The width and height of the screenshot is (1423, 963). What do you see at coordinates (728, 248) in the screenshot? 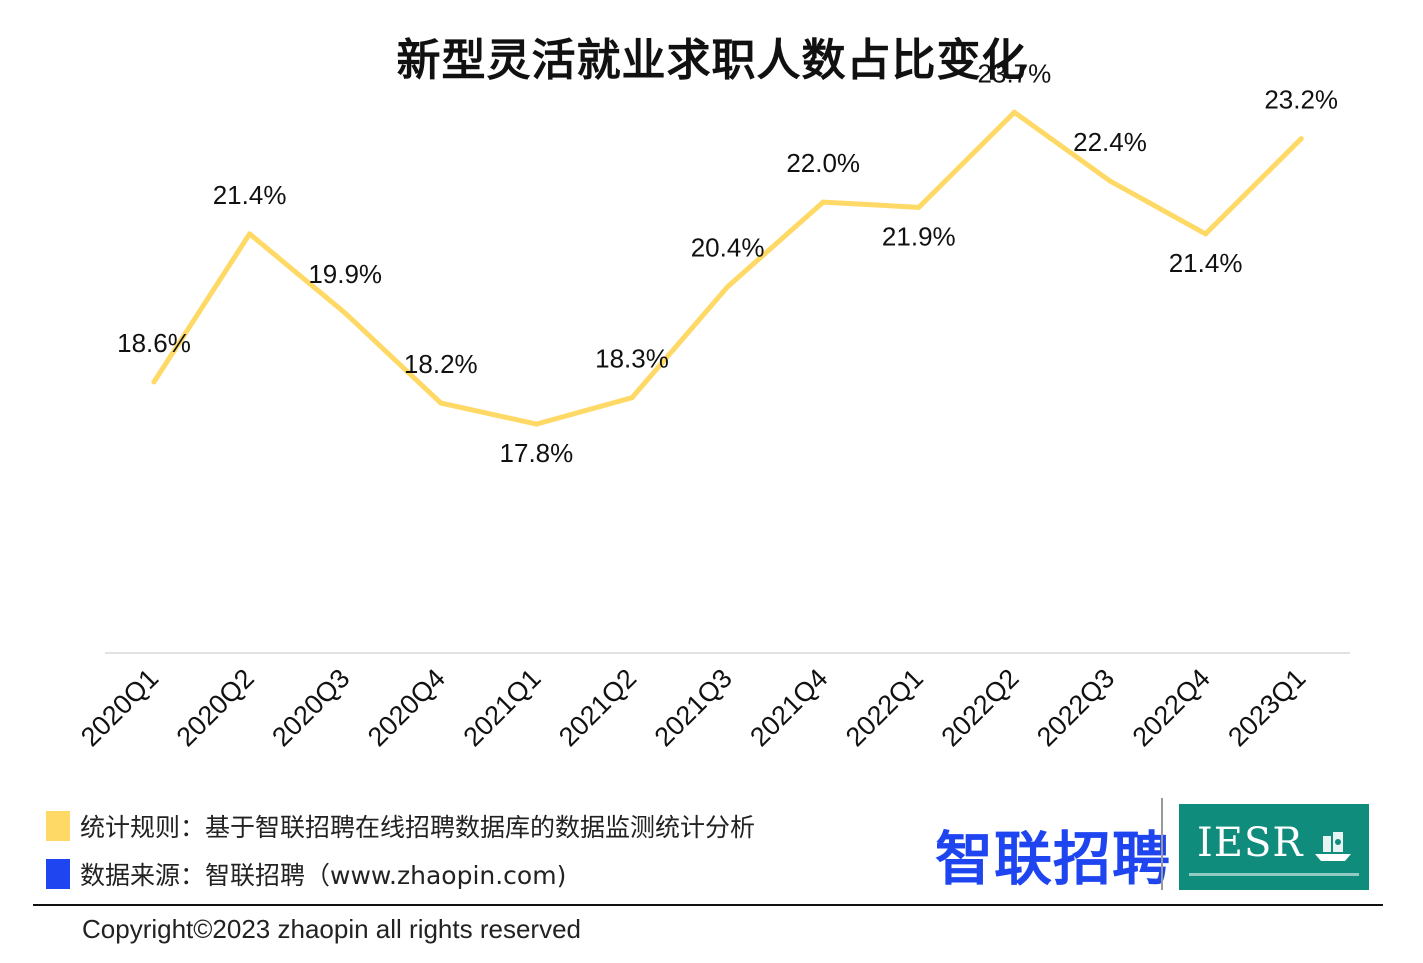
I see `data-label: 20.4%` at bounding box center [728, 248].